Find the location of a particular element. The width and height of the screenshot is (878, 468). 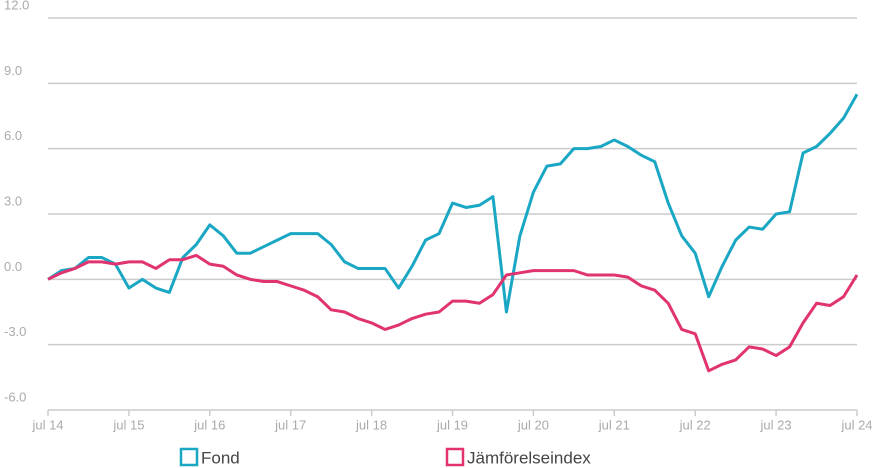

x-tick-label: jul 19 is located at coordinates (452, 424).